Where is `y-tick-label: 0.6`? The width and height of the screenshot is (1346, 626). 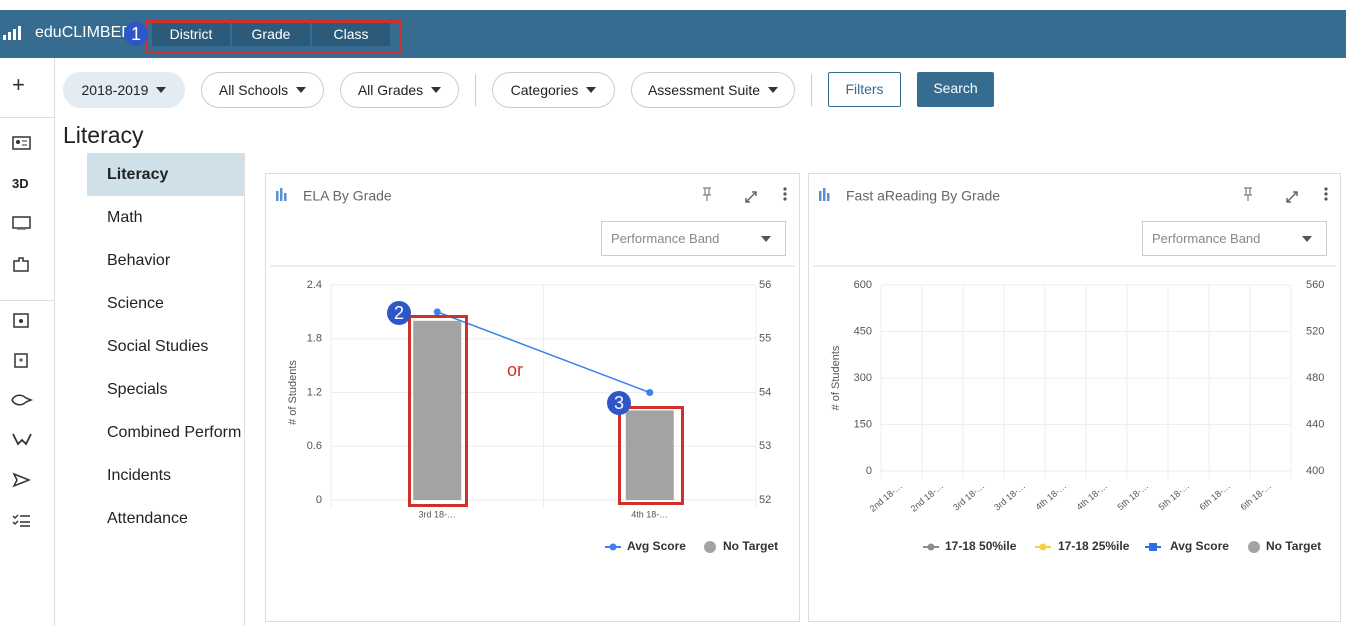
y-tick-label: 0.6 is located at coordinates (314, 446).